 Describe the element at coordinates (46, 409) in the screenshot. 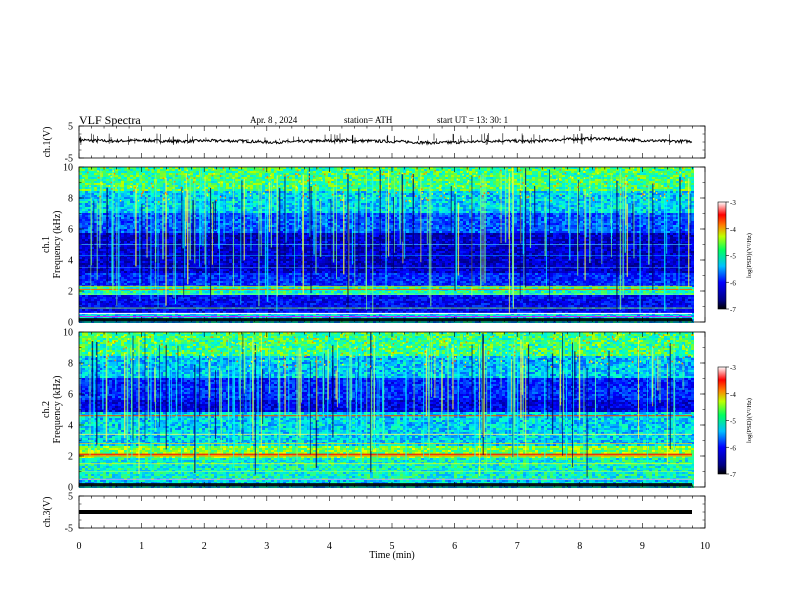

I see `ch2-frequency-ylabel-channel: ch.2` at that location.